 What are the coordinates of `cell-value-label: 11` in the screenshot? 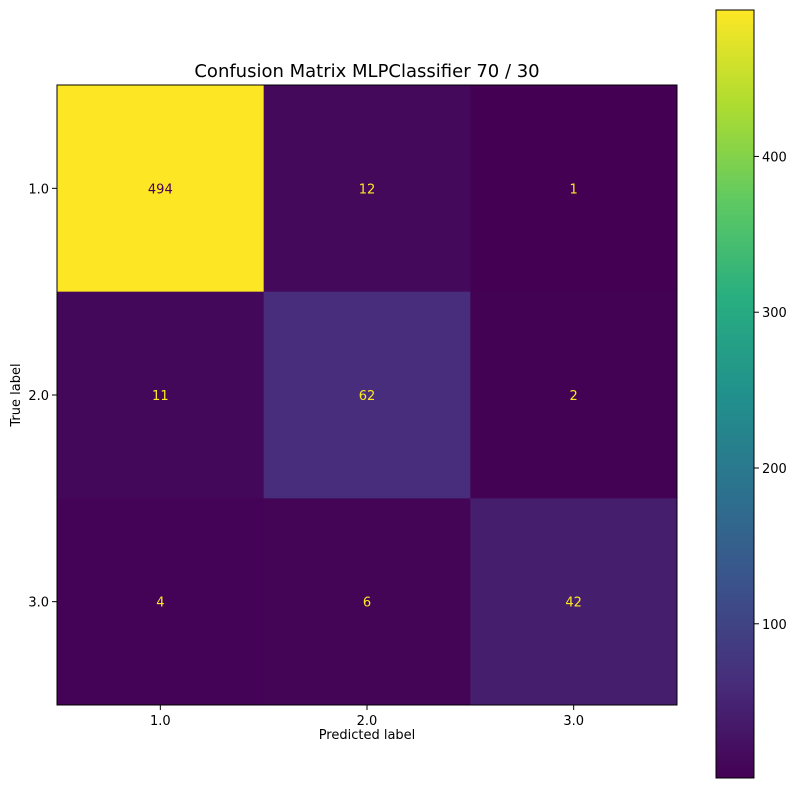 It's located at (160, 396).